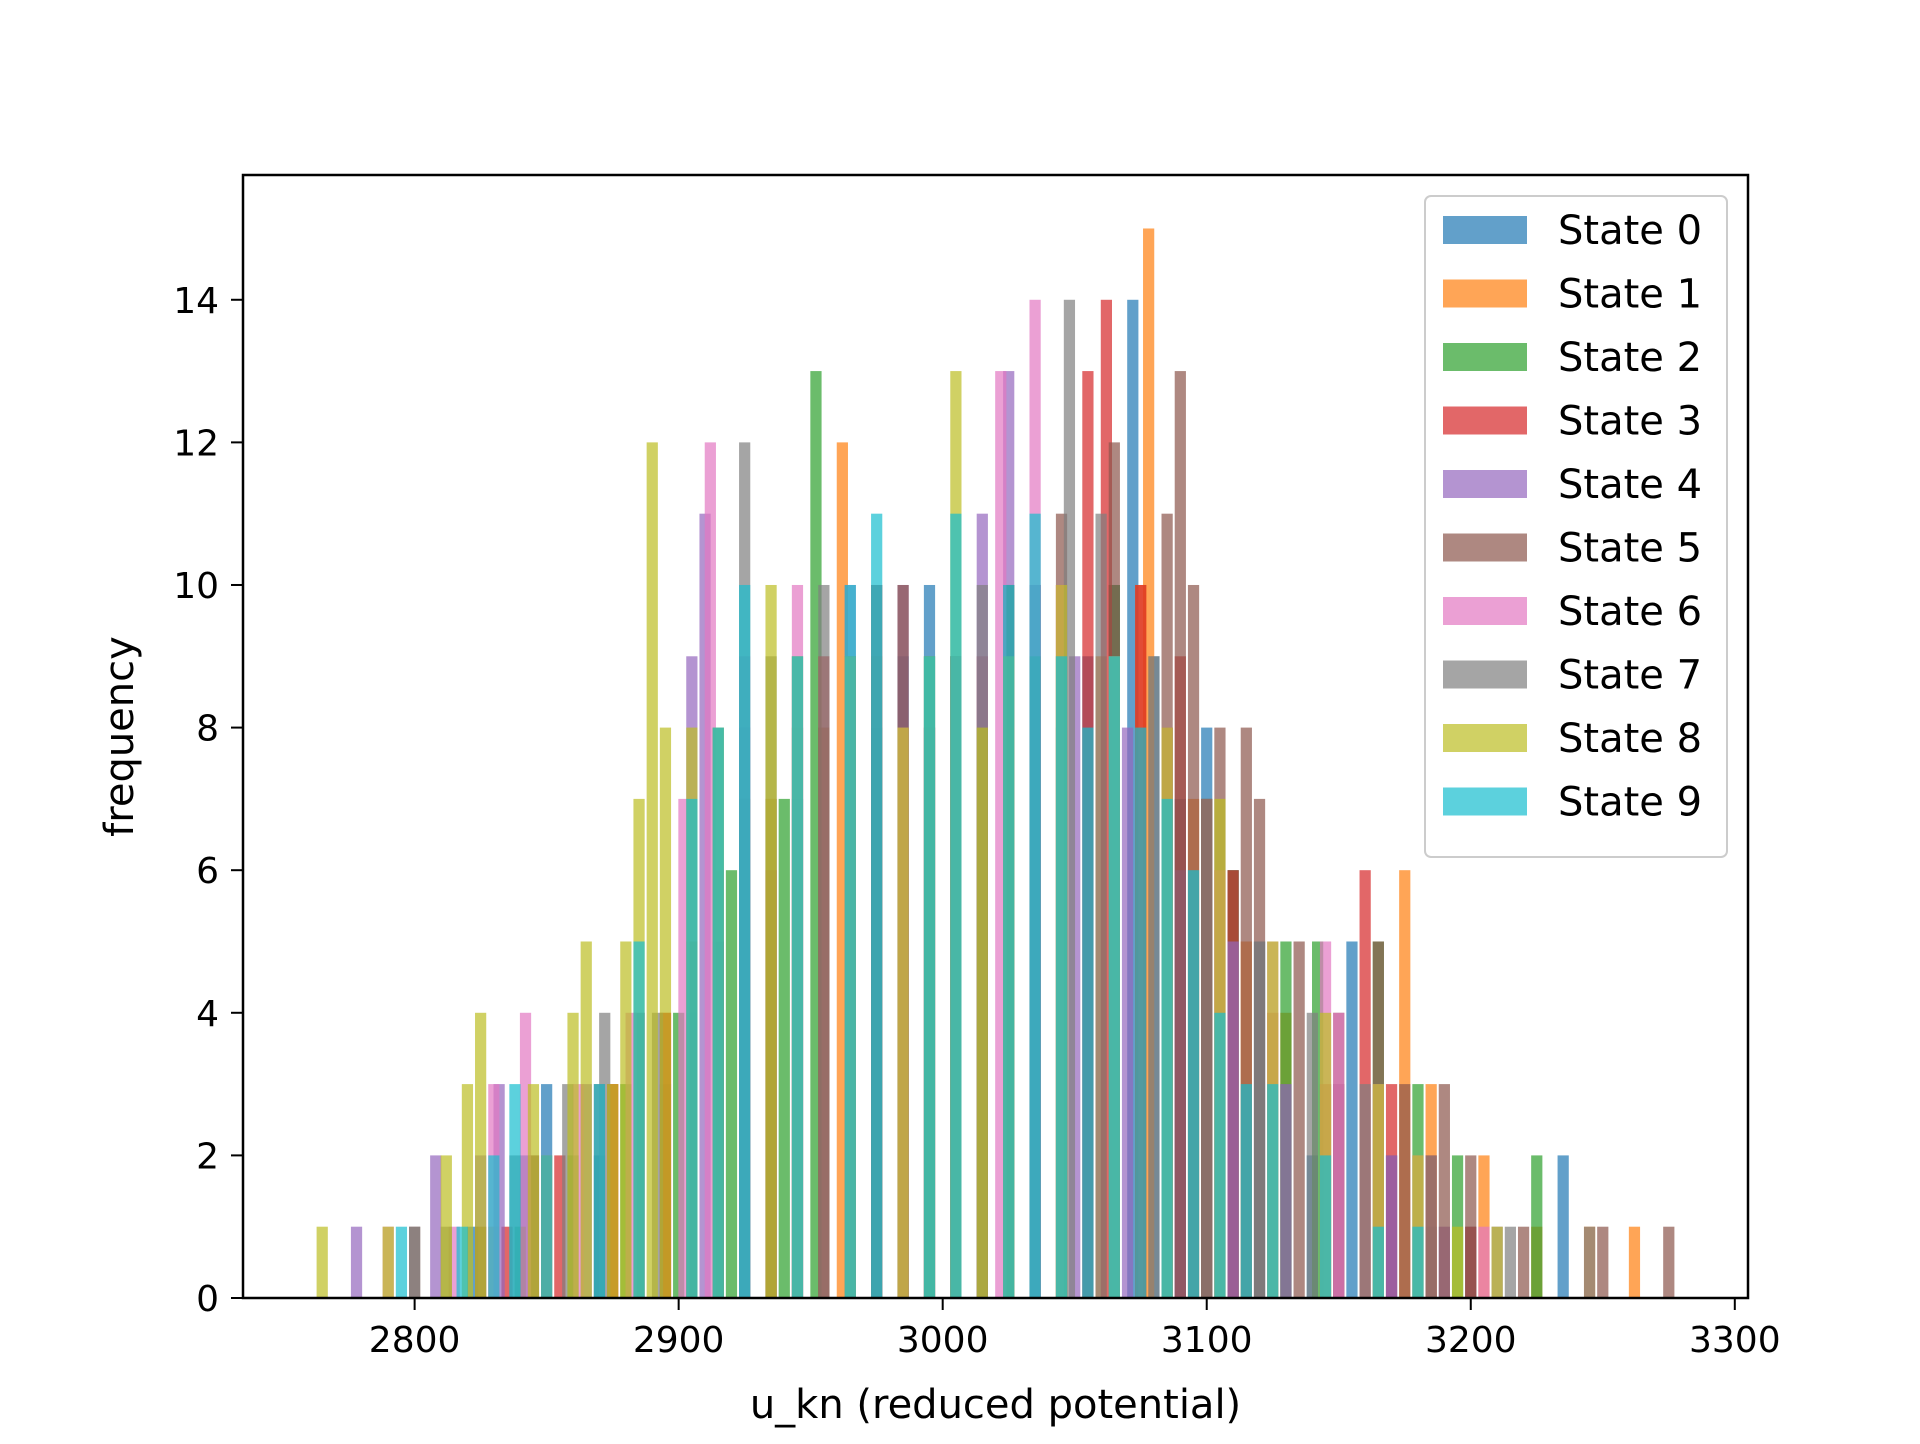 The image size is (1920, 1444). What do you see at coordinates (120, 736) in the screenshot?
I see `y-axis-title: frequency` at bounding box center [120, 736].